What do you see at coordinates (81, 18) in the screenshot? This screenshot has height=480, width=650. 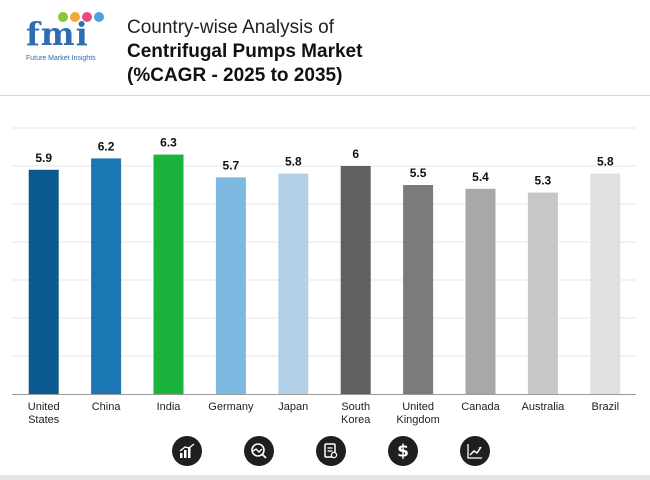 I see `logo-dots` at bounding box center [81, 18].